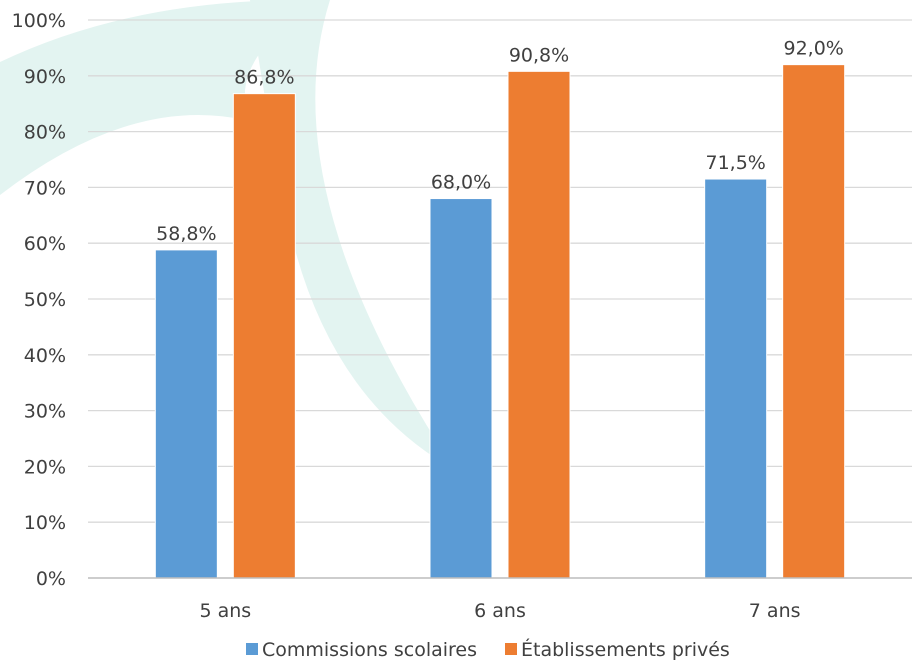 The height and width of the screenshot is (664, 912). What do you see at coordinates (51, 579) in the screenshot?
I see `y-tick-label: 0%` at bounding box center [51, 579].